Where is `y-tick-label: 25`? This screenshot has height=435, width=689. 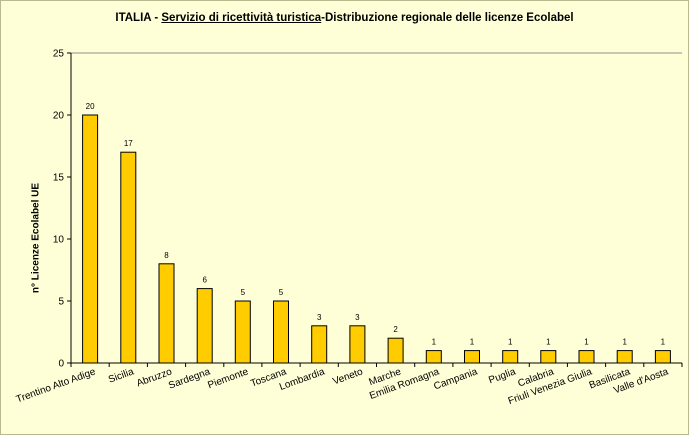
y-tick-label: 25 is located at coordinates (59, 54).